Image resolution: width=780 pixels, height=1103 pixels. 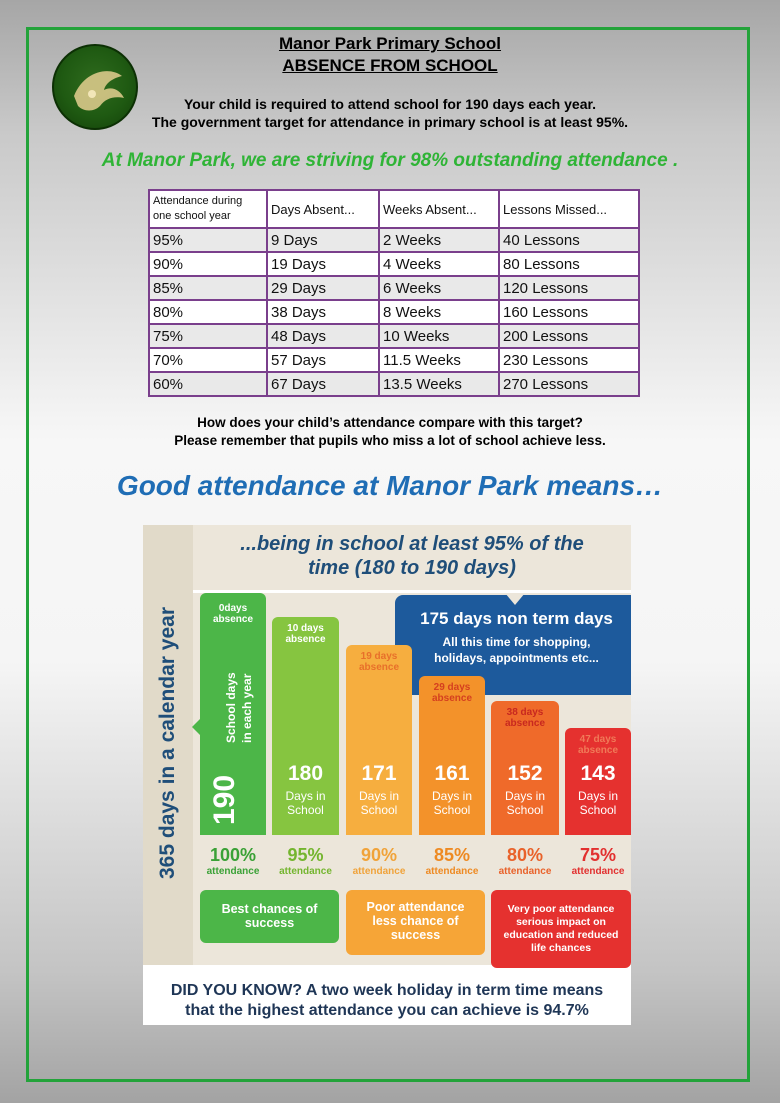 I want to click on pct-85: 85%, so click(x=452, y=855).